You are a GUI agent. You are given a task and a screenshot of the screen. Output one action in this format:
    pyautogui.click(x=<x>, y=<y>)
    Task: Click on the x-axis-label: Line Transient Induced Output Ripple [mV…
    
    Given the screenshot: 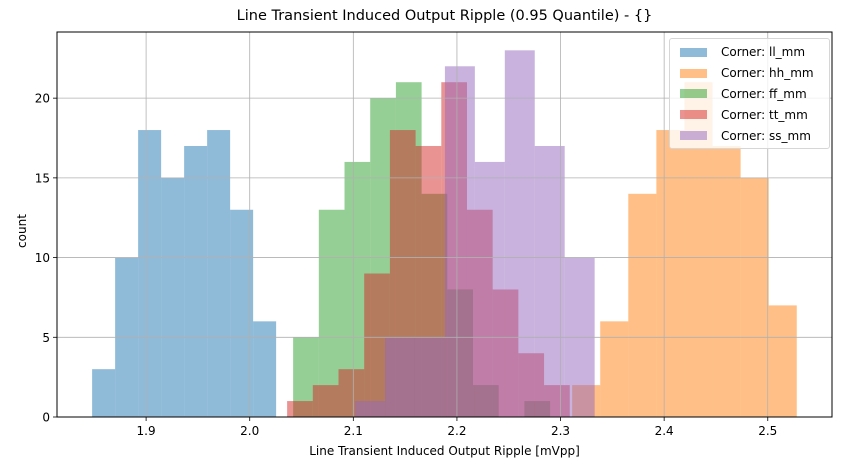 What is the action you would take?
    pyautogui.click(x=444, y=451)
    